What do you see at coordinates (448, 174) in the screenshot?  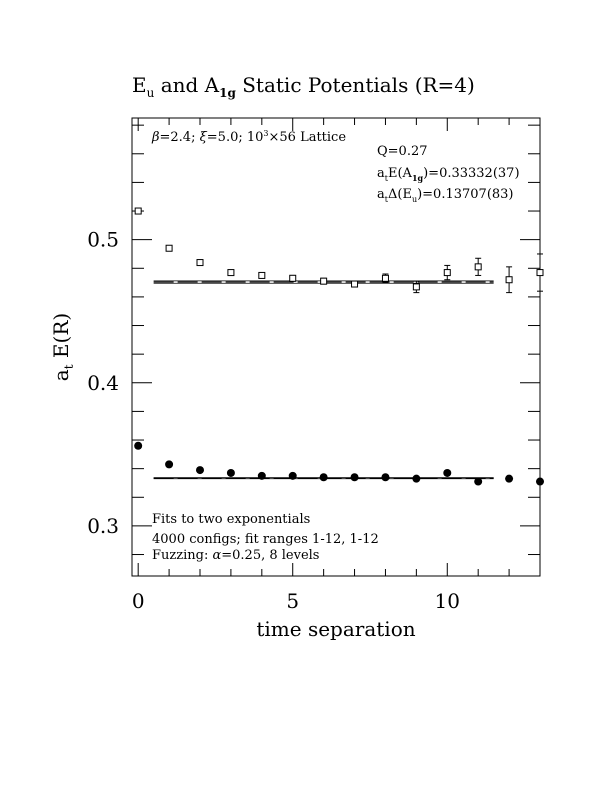 I see `fit1-annotation: atE(A1g)=0.33332(37)` at bounding box center [448, 174].